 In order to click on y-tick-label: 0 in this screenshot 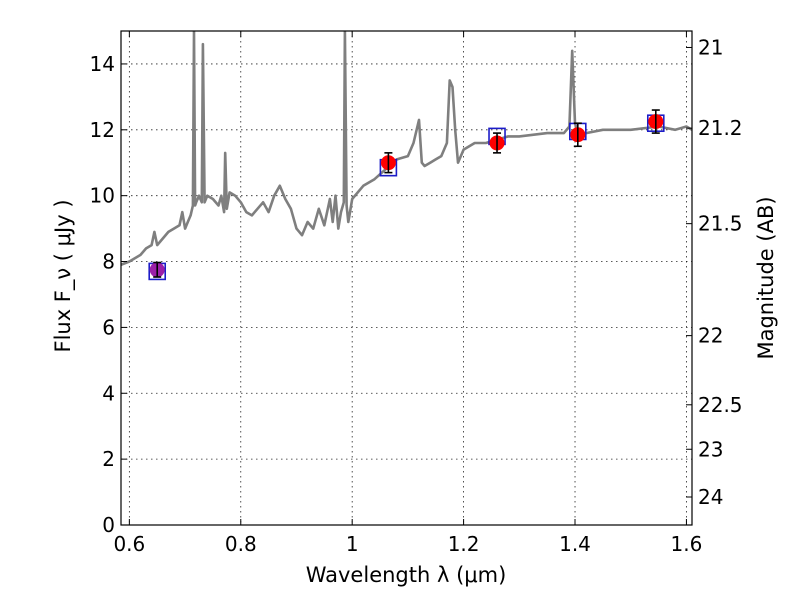, I will do `click(108, 525)`.